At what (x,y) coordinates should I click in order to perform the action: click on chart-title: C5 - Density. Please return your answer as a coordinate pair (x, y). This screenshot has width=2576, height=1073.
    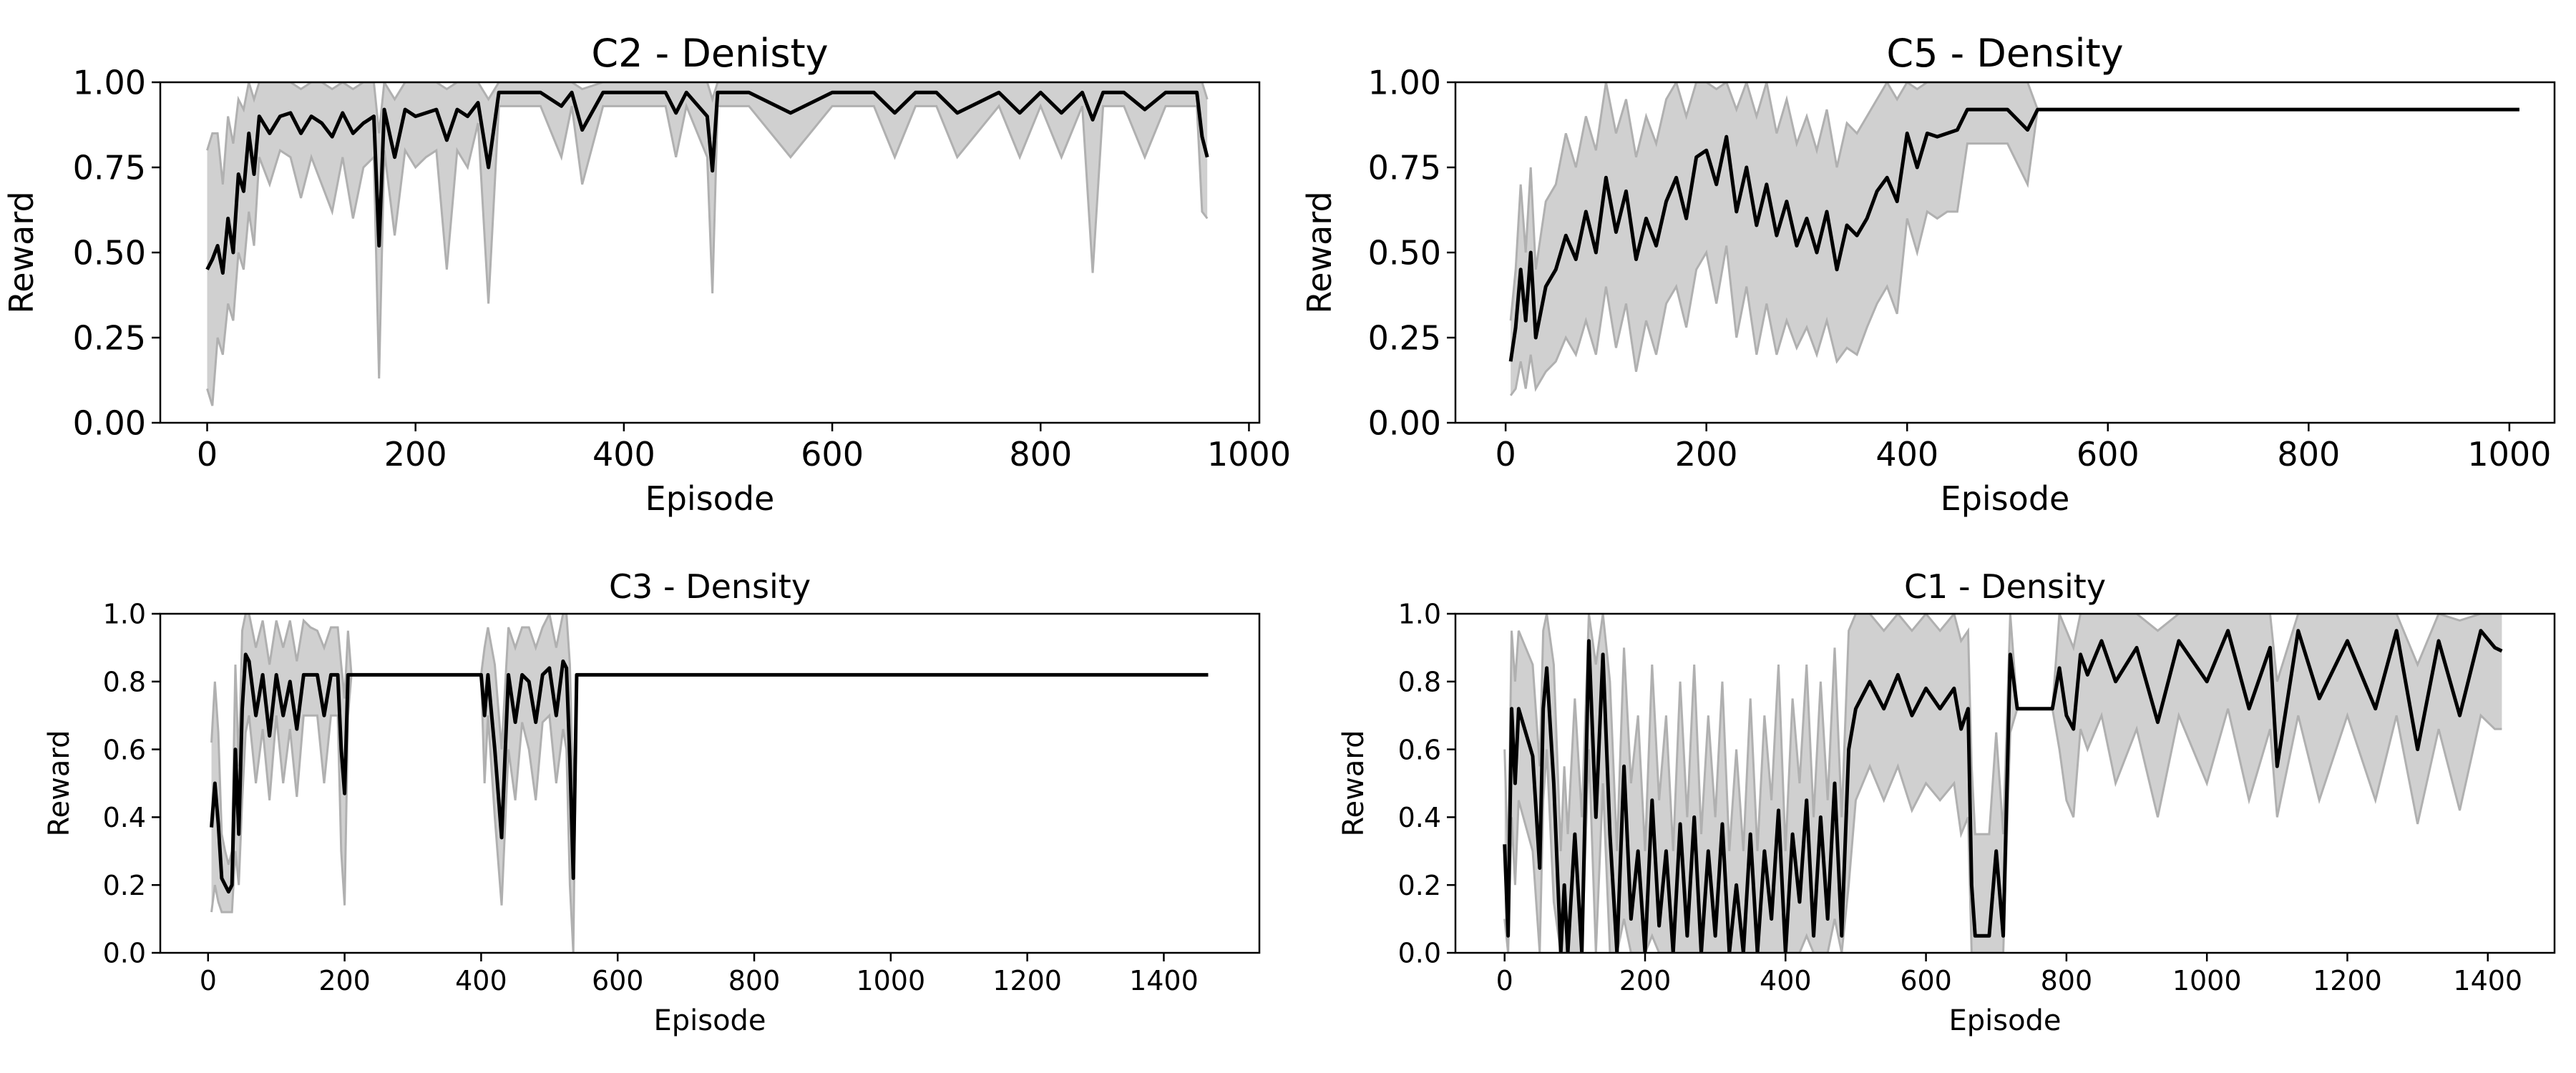
    Looking at the image, I should click on (2004, 54).